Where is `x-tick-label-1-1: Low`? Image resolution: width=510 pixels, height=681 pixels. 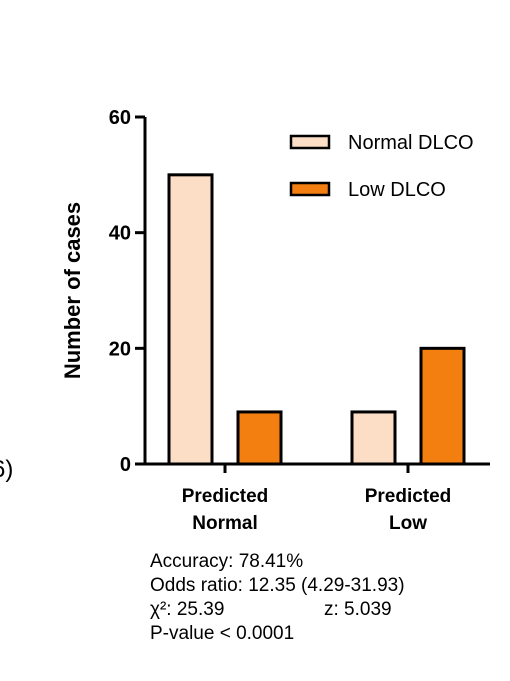 x-tick-label-1-1: Low is located at coordinates (408, 523).